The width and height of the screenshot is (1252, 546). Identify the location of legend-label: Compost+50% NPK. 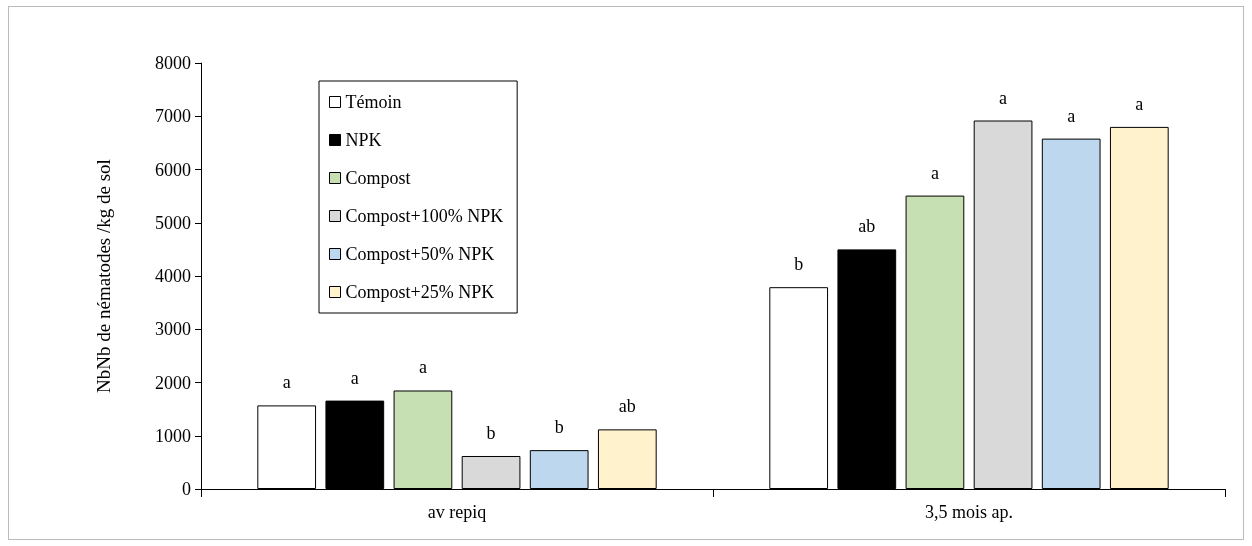
(420, 254).